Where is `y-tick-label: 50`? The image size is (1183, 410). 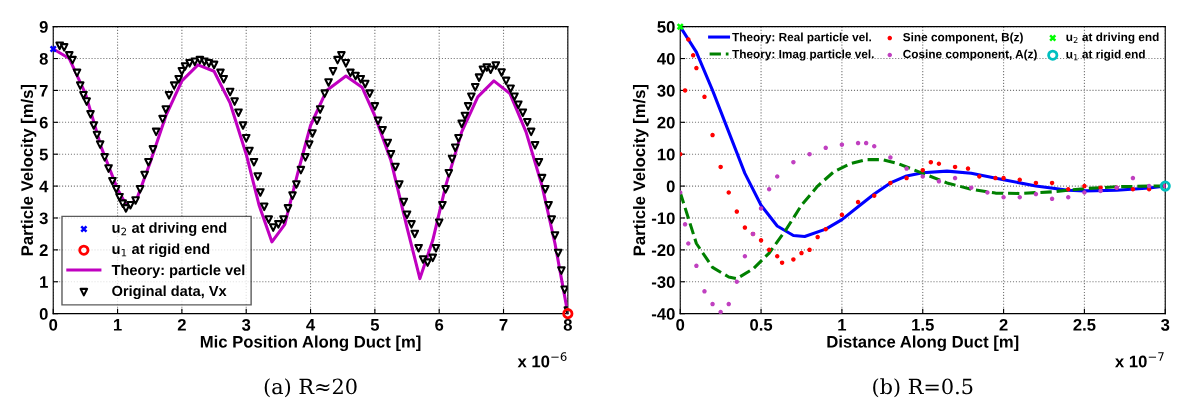 y-tick-label: 50 is located at coordinates (666, 27).